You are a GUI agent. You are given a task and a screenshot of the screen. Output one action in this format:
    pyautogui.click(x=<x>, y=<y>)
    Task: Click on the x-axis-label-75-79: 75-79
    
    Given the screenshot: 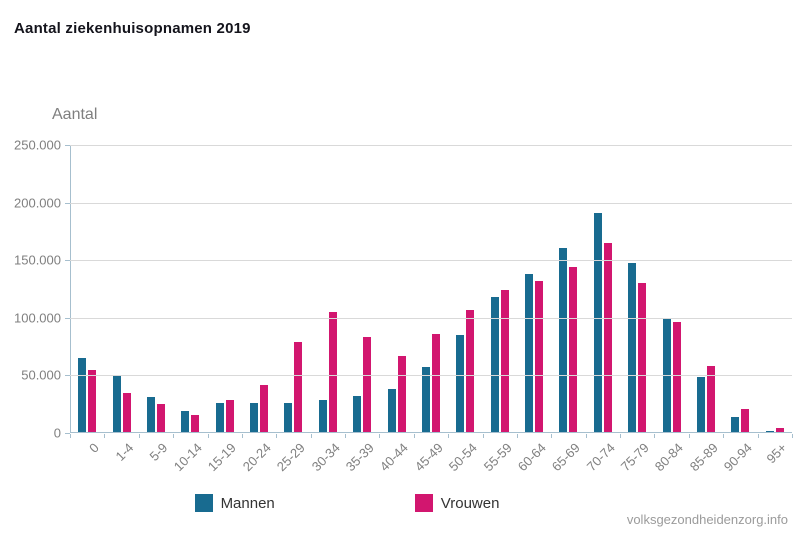 What is the action you would take?
    pyautogui.click(x=634, y=457)
    